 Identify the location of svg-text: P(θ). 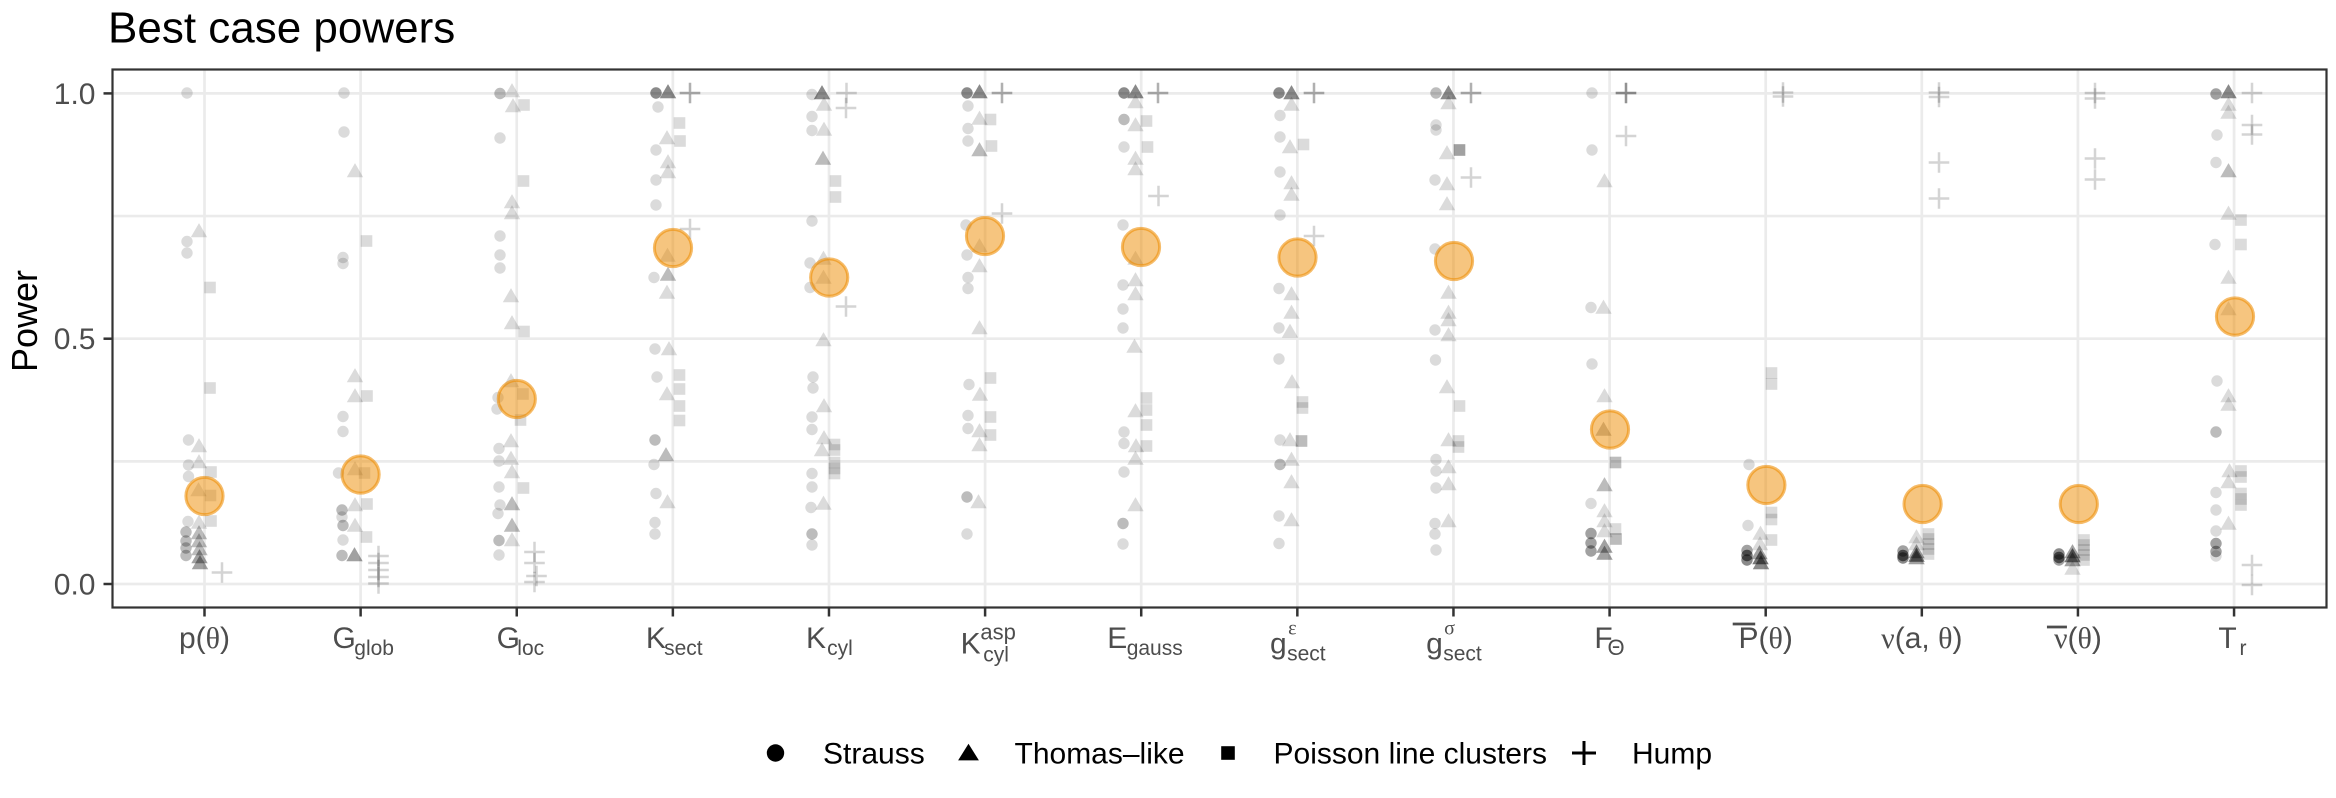
(1766, 638).